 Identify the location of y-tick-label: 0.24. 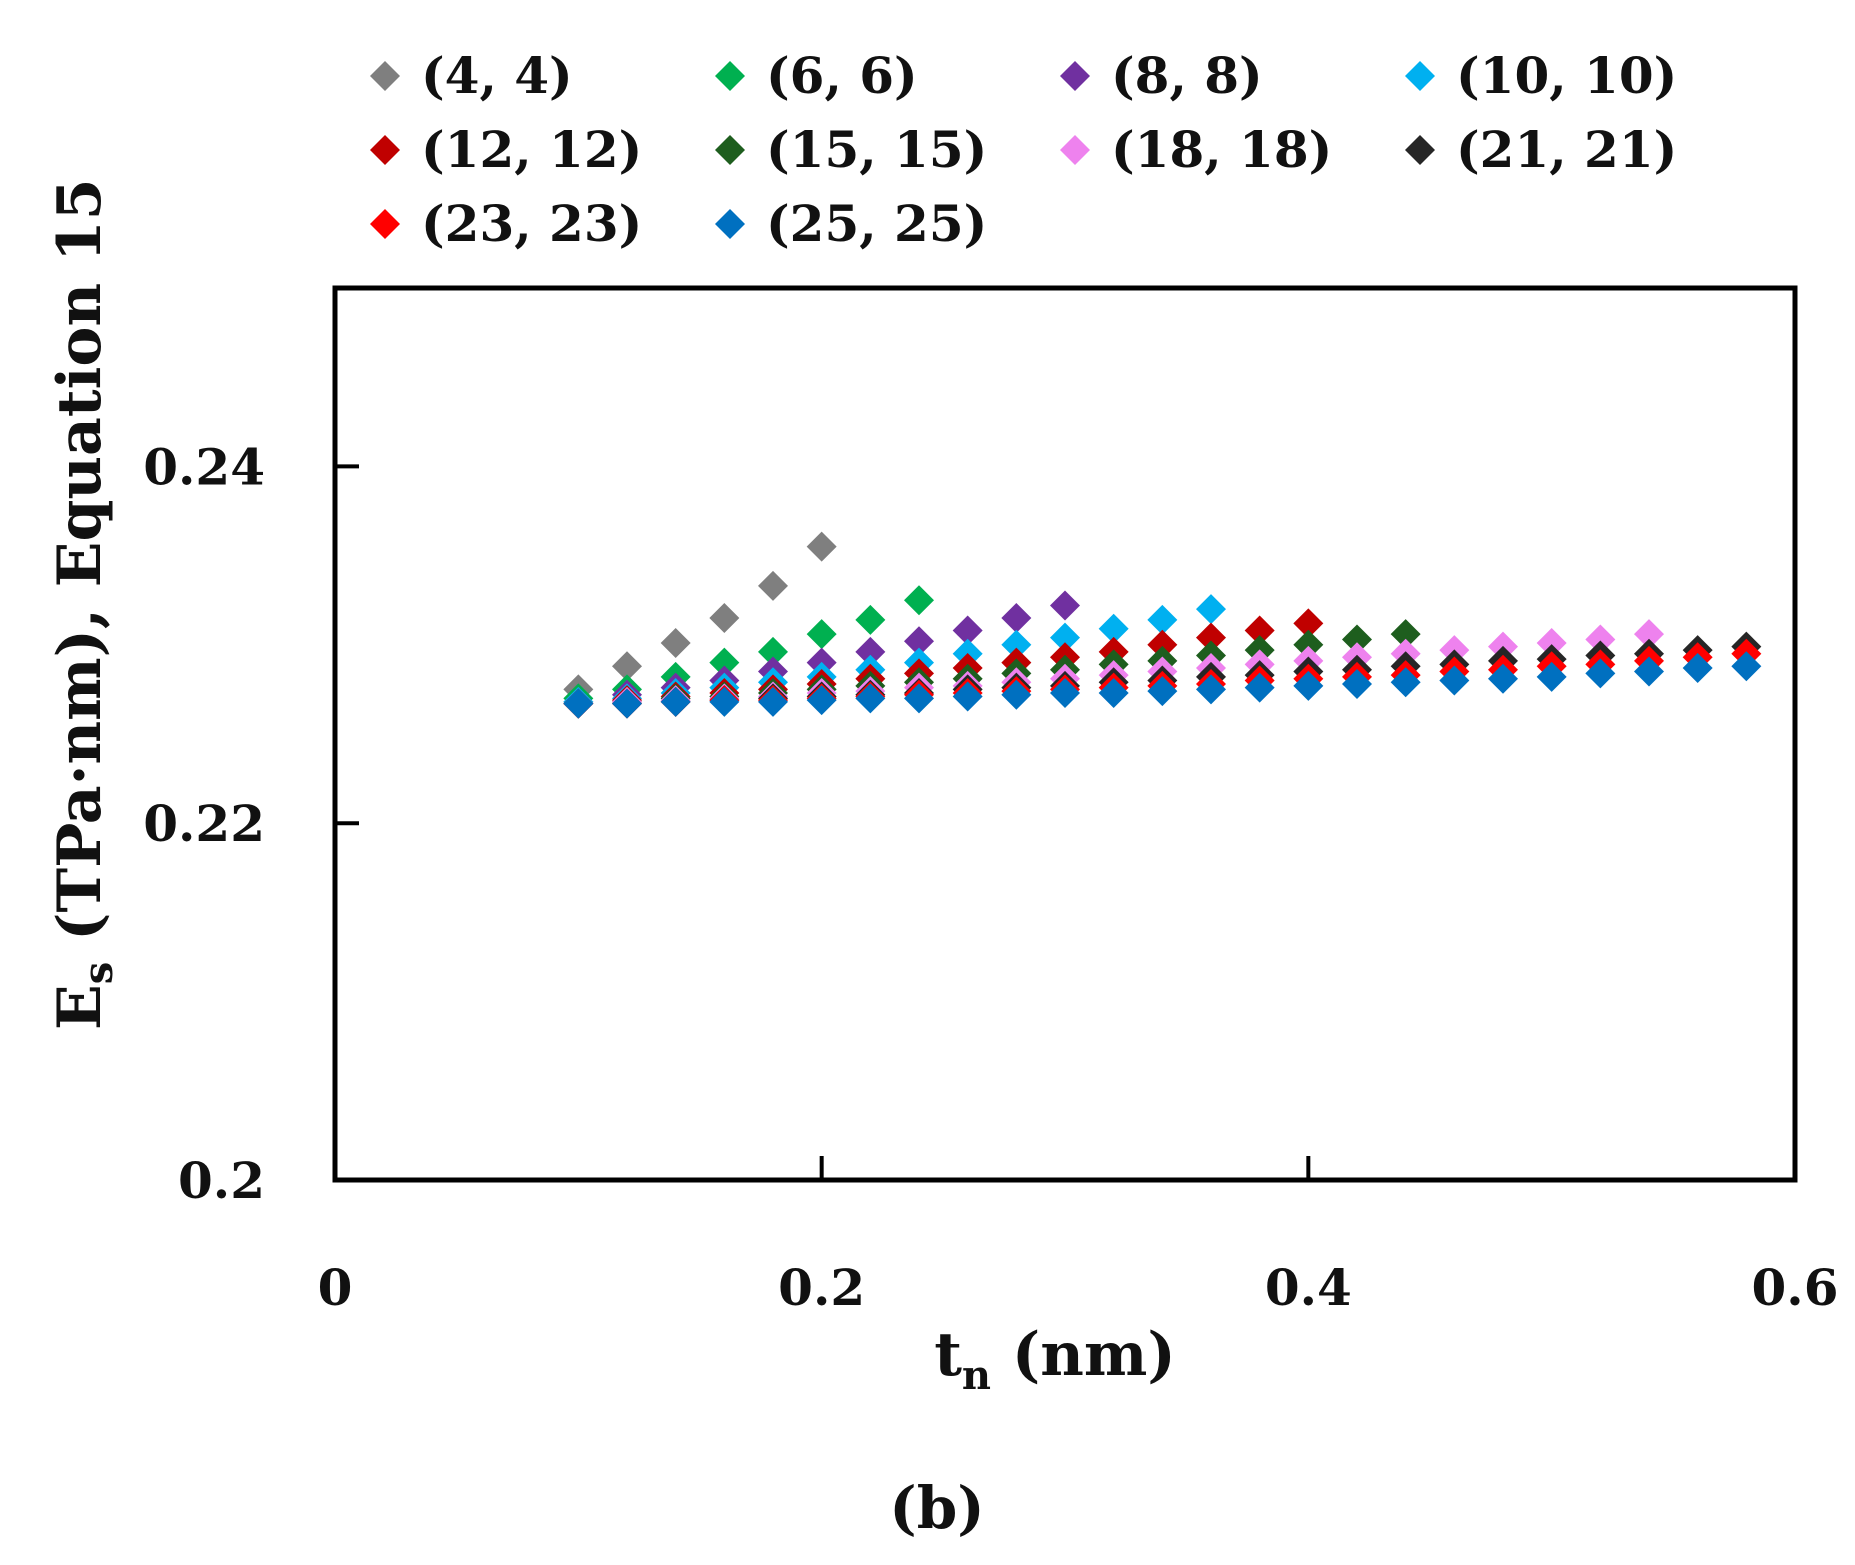
(204, 466).